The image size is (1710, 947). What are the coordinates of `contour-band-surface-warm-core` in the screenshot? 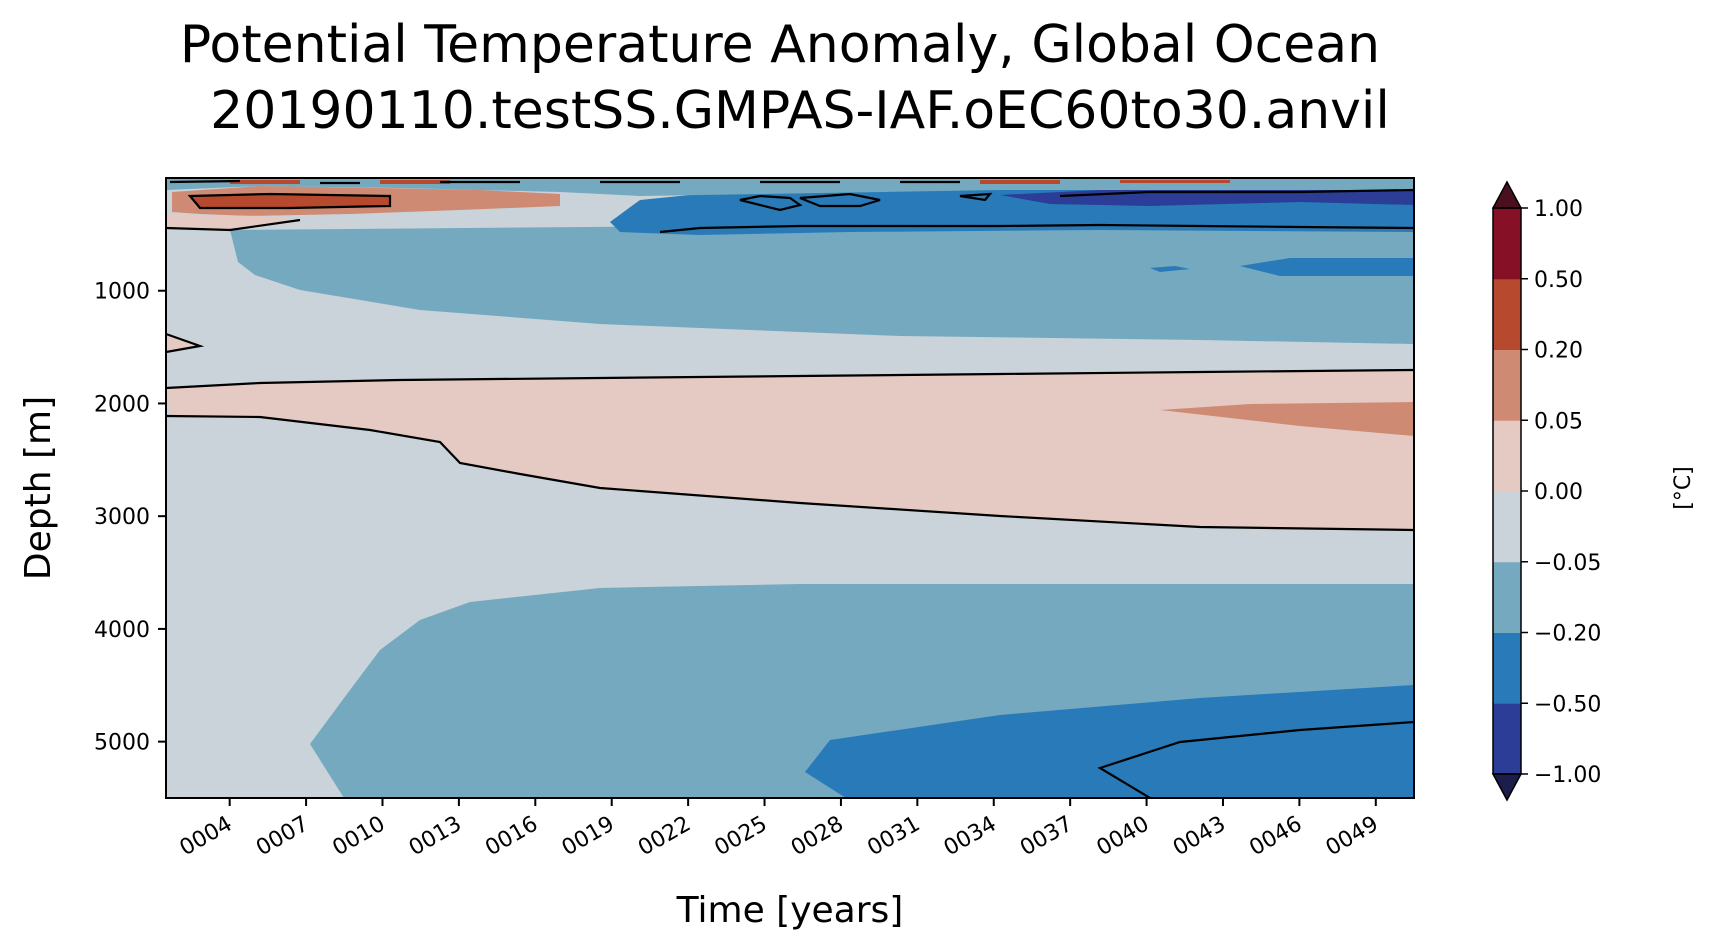 It's located at (290, 201).